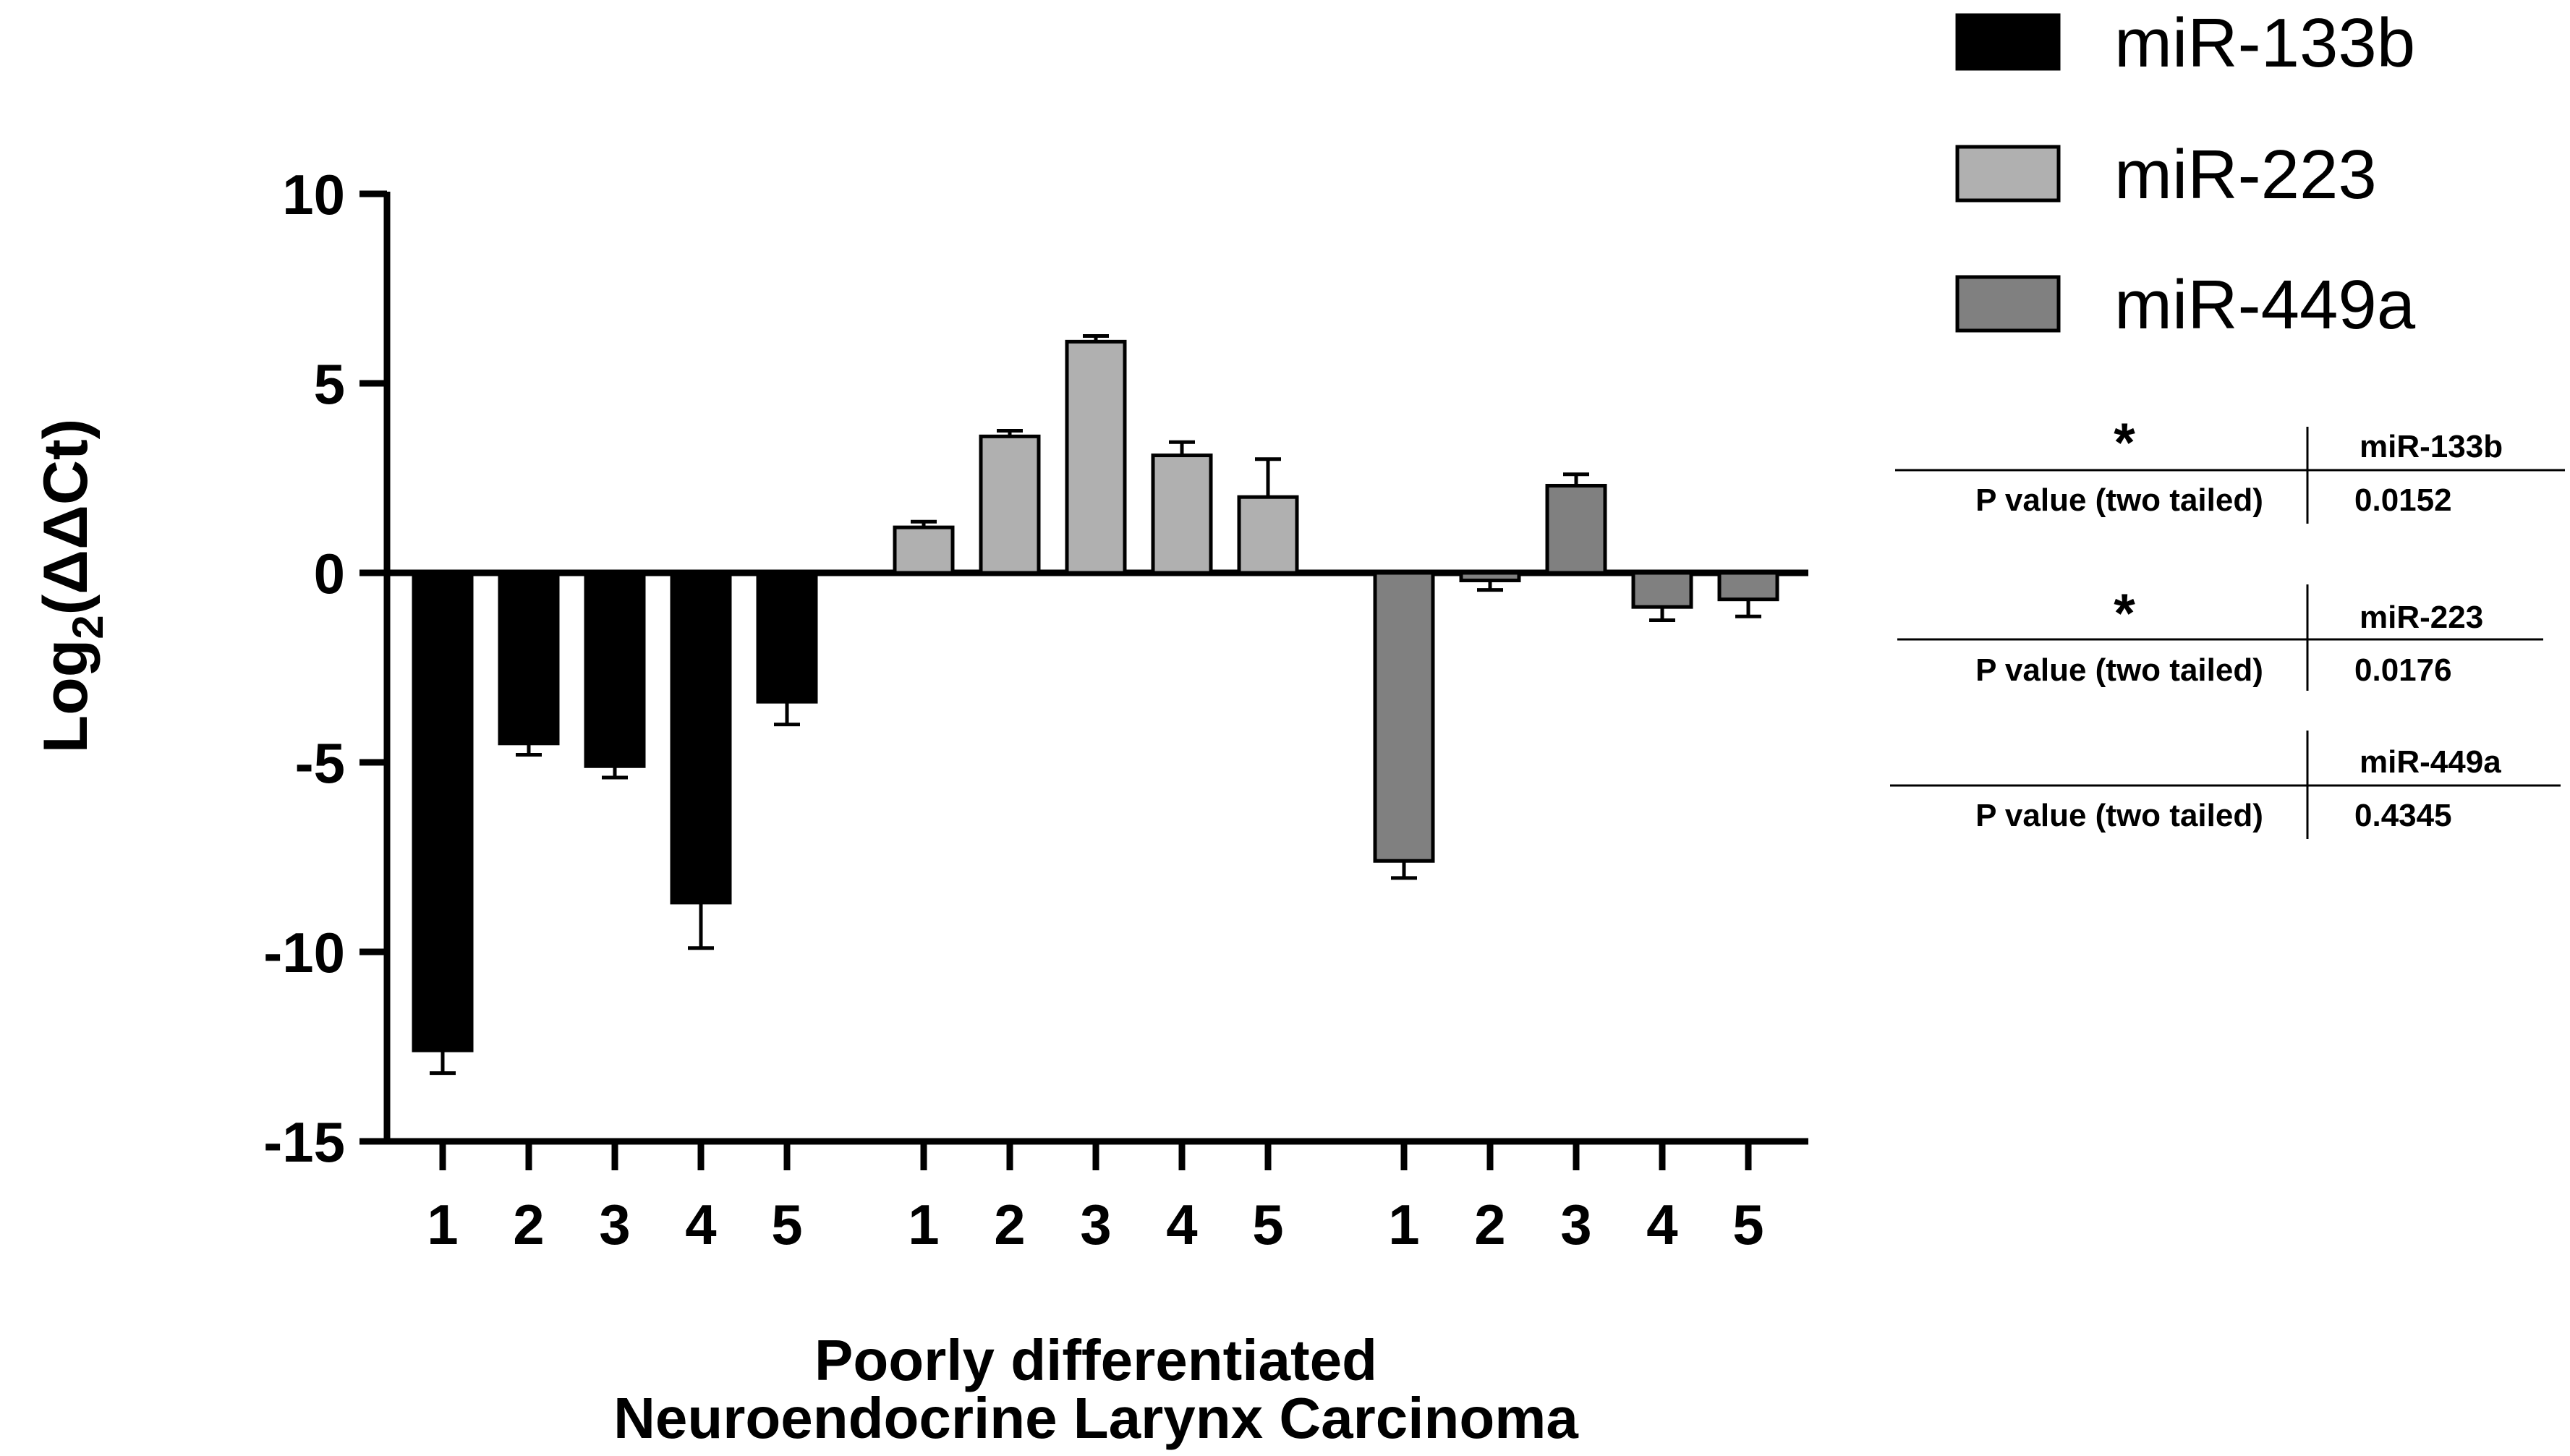 The image size is (2570, 1456). Describe the element at coordinates (313, 194) in the screenshot. I see `y-tick-label: 10` at that location.